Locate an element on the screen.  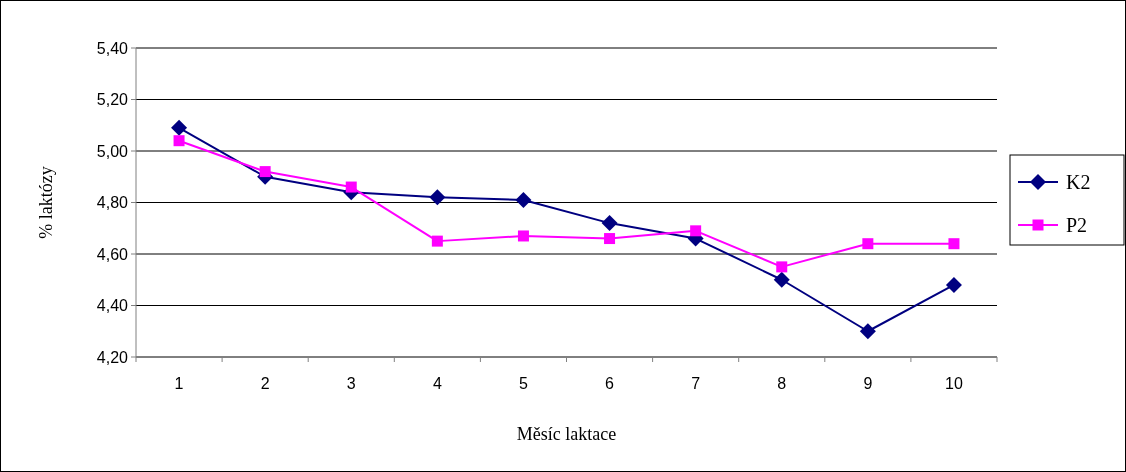
x-tick-label: 3 is located at coordinates (351, 383).